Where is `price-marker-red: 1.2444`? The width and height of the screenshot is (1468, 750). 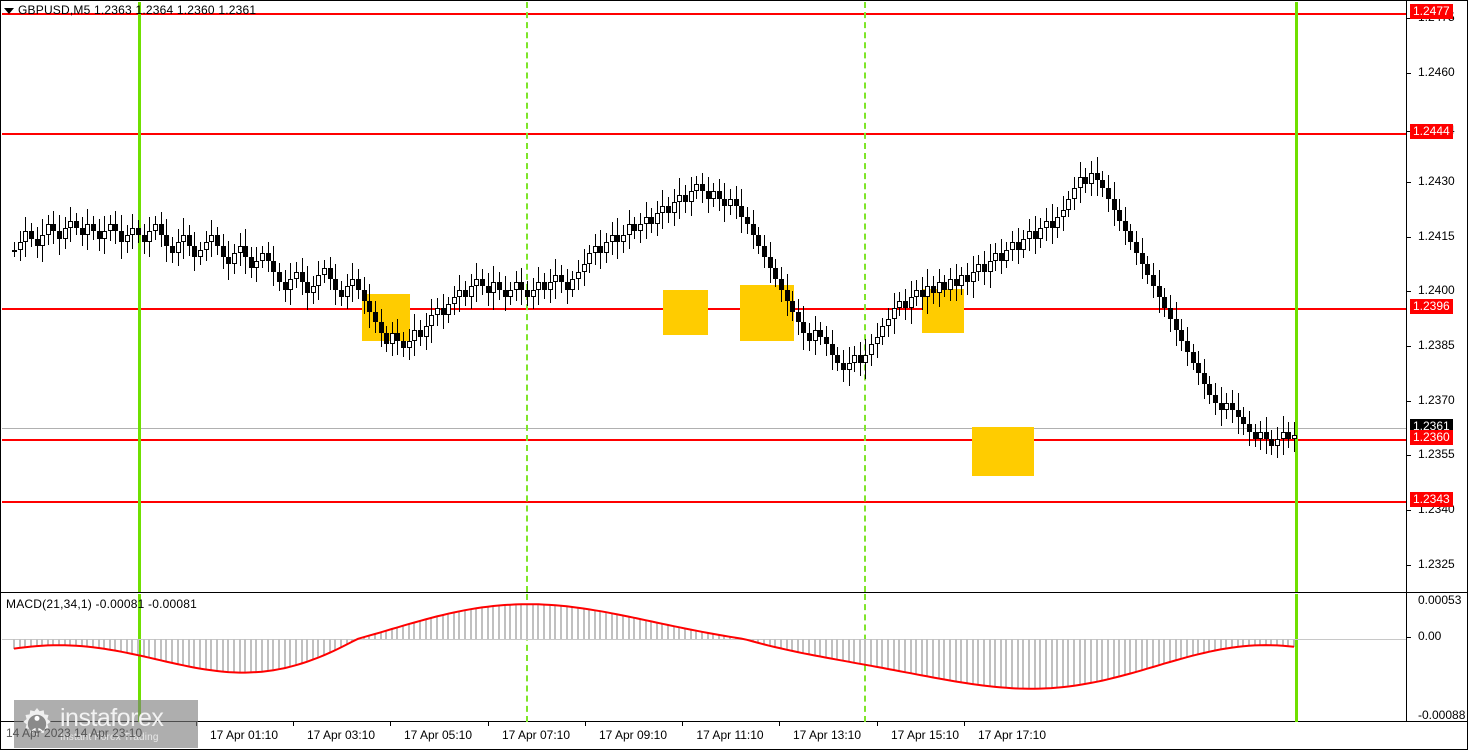 price-marker-red: 1.2444 is located at coordinates (1431, 132).